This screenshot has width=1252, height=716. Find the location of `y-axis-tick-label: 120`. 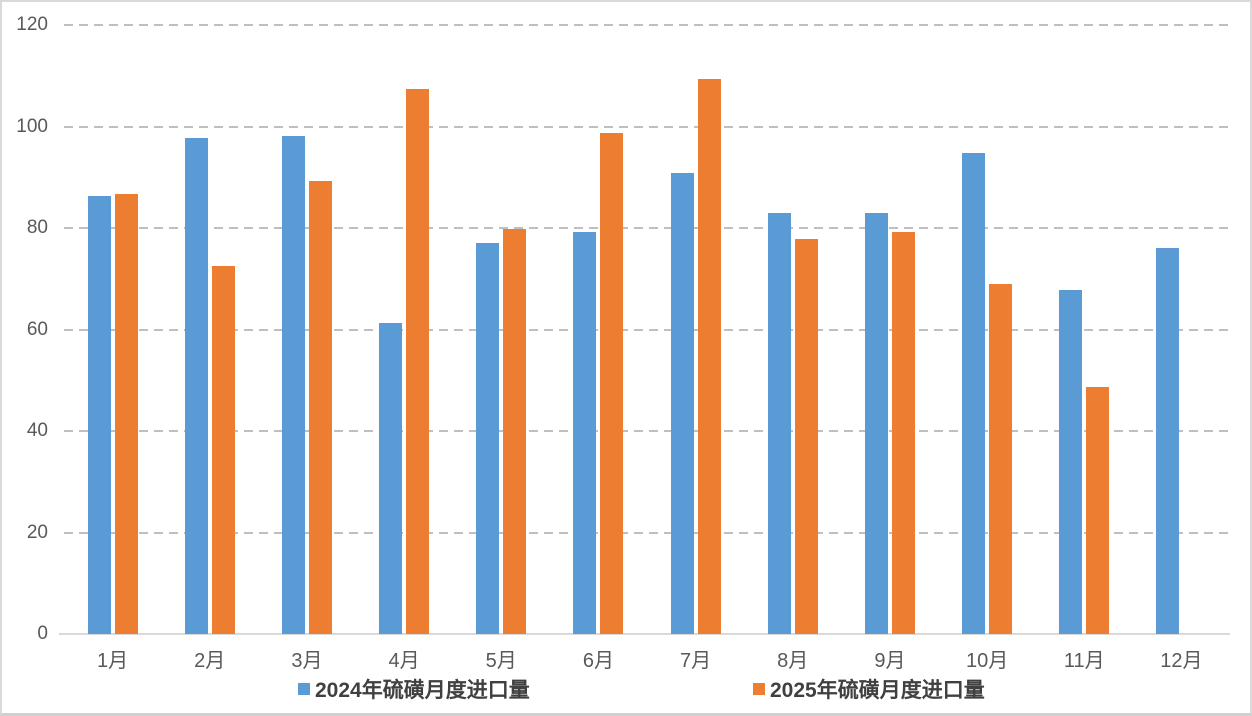

y-axis-tick-label: 120 is located at coordinates (32, 24).